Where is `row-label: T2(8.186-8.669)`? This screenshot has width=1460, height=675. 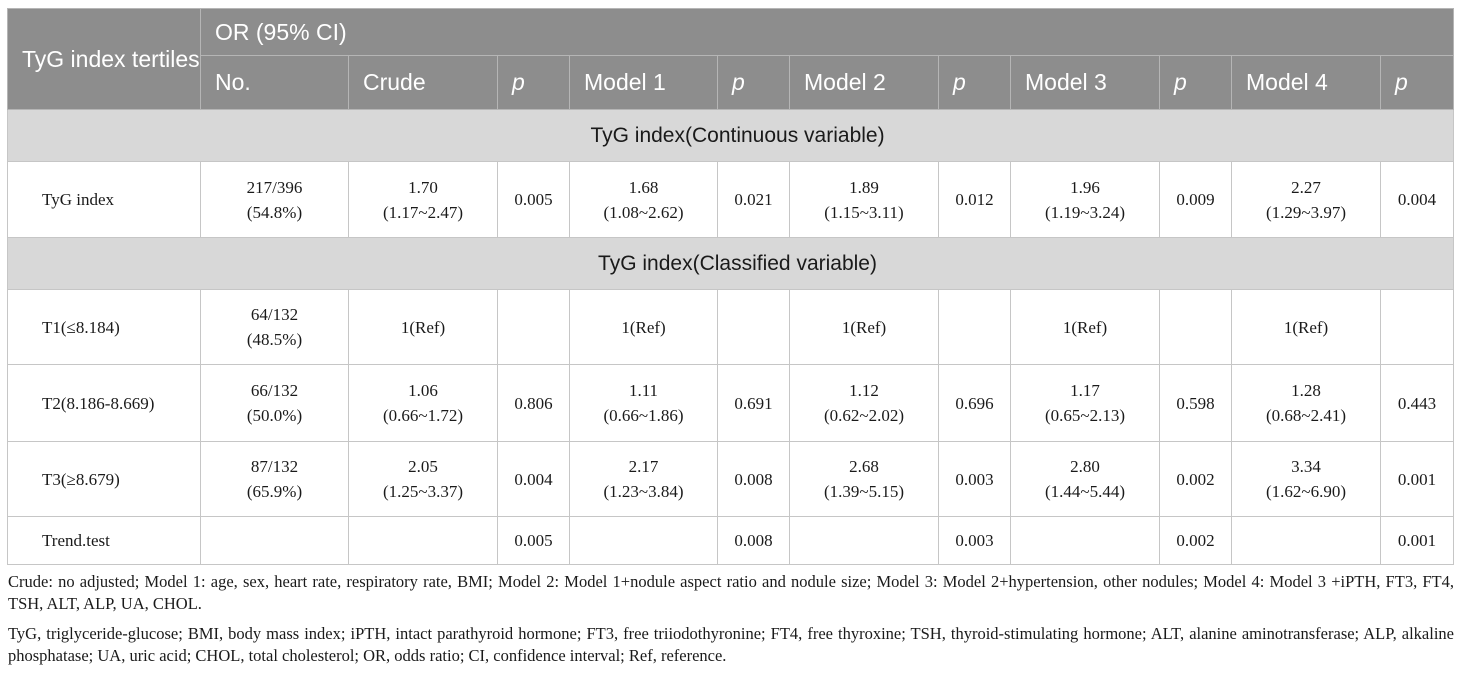
row-label: T2(8.186-8.669) is located at coordinates (104, 403).